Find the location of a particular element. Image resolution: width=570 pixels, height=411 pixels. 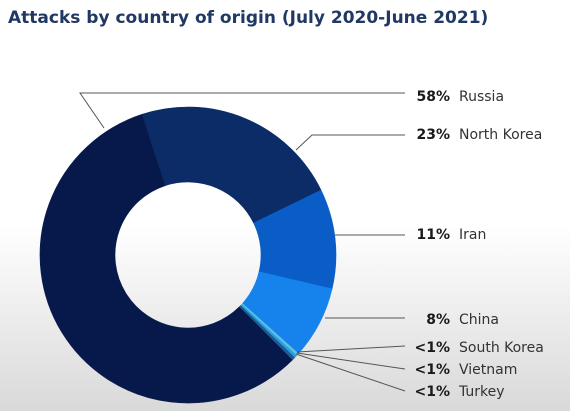

category-label: North Korea is located at coordinates (500, 135).